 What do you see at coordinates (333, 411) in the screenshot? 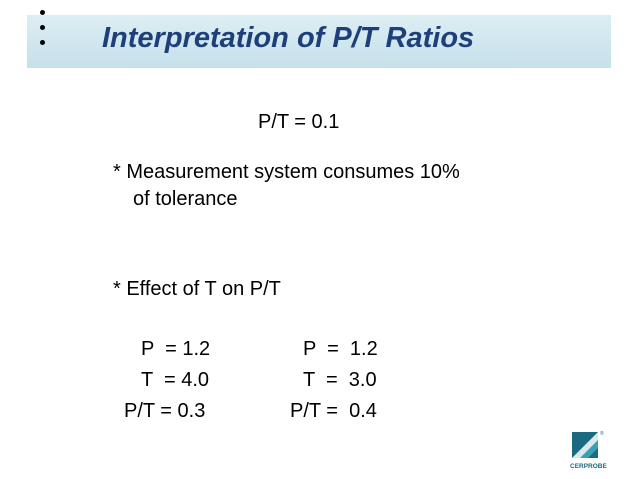
I see `example-right-pt: P/T = 0.4` at bounding box center [333, 411].